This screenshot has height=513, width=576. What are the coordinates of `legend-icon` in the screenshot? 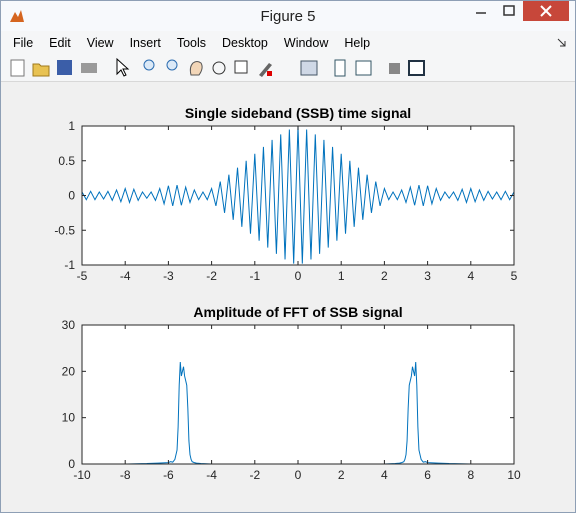 It's located at (363, 68).